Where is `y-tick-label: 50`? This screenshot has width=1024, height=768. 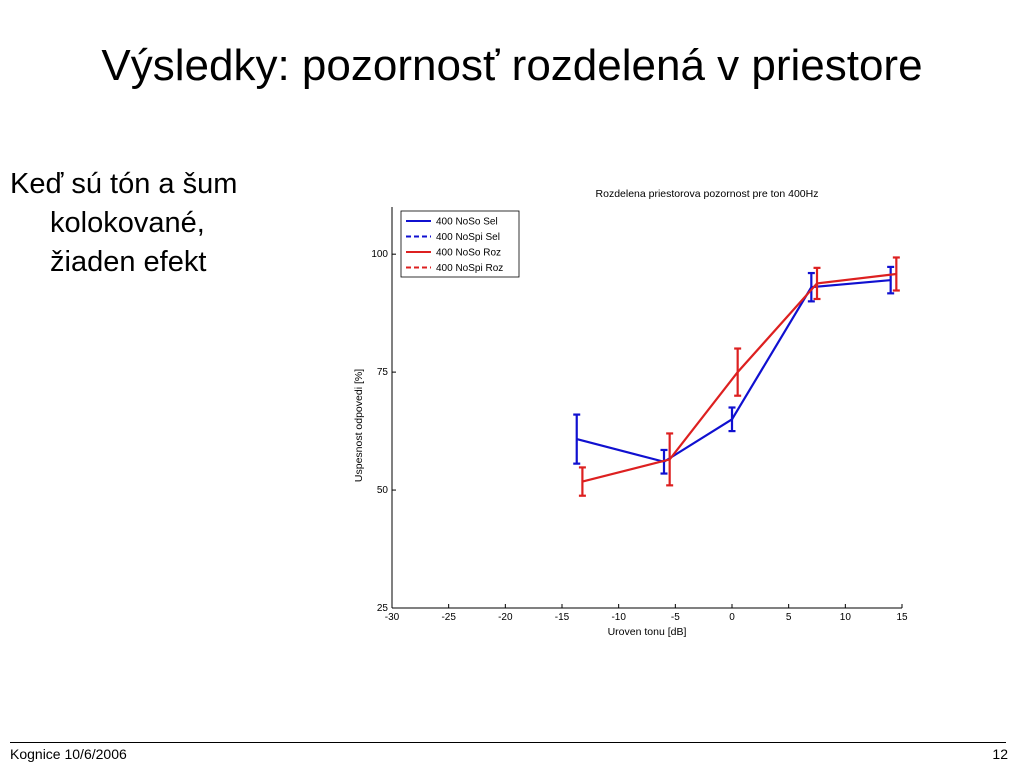
y-tick-label: 50 is located at coordinates (383, 490).